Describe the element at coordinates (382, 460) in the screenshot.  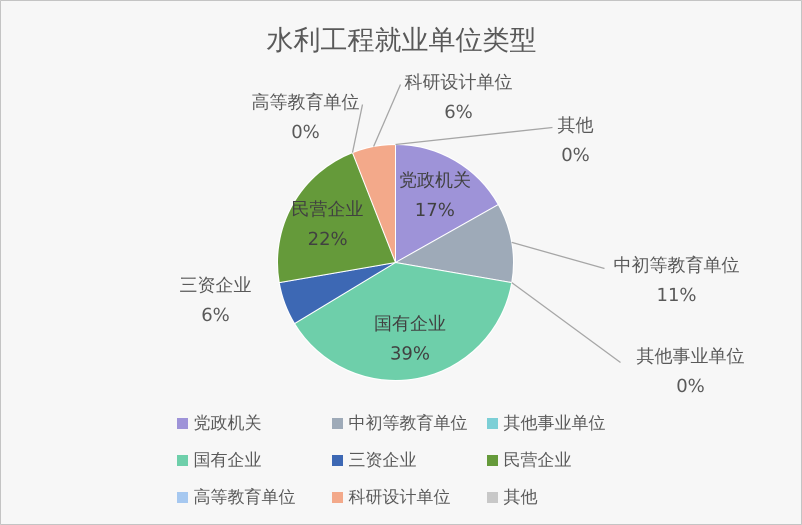
I see `legend-label: 三资企业` at that location.